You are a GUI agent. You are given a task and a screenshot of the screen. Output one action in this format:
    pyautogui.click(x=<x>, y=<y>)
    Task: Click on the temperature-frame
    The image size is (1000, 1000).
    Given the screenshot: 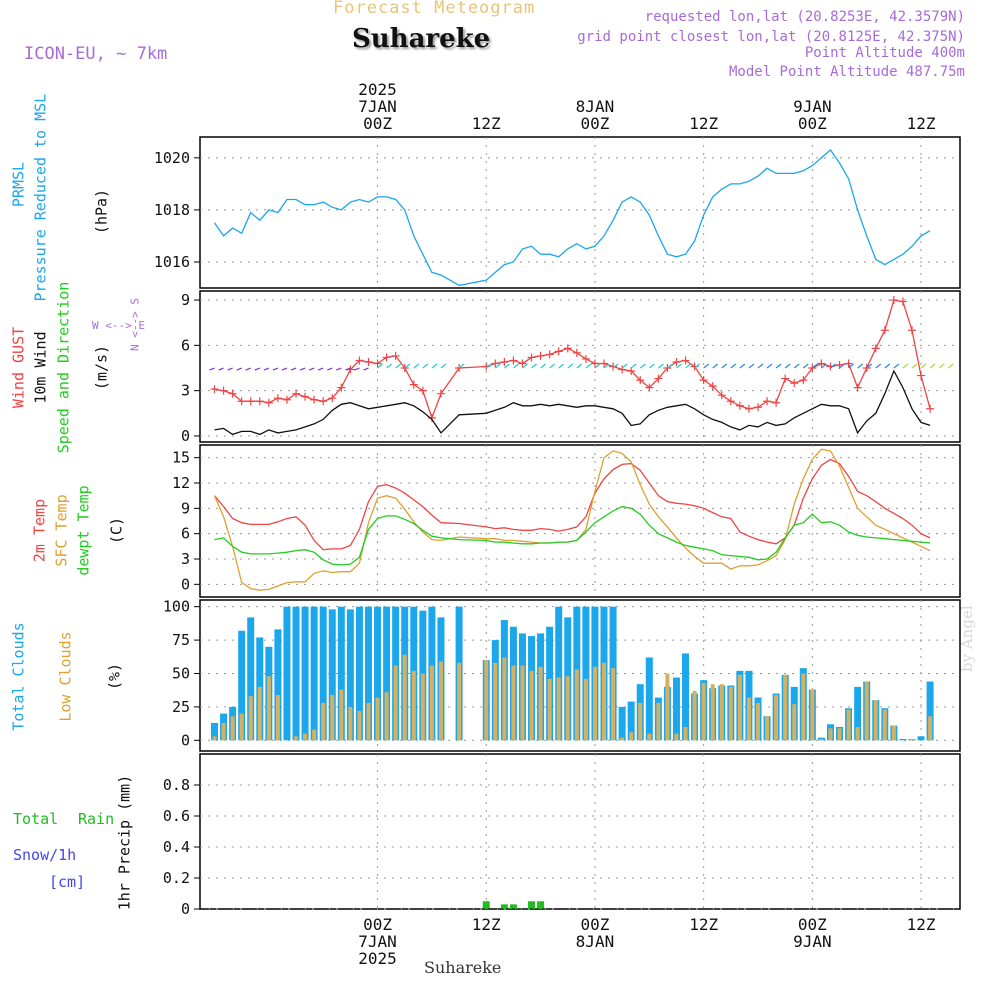 What is the action you would take?
    pyautogui.click(x=580, y=521)
    